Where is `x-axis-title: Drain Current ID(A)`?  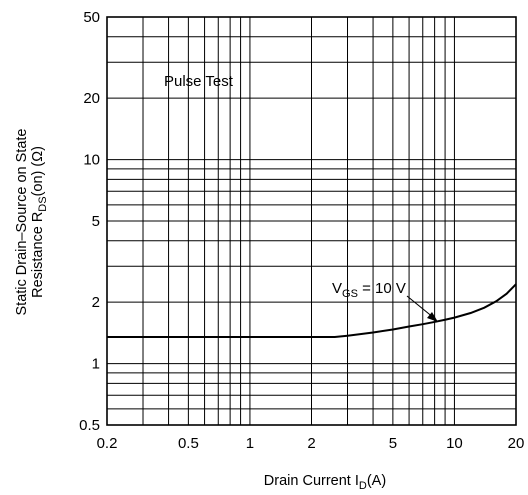
x-axis-title: Drain Current ID(A) is located at coordinates (325, 482).